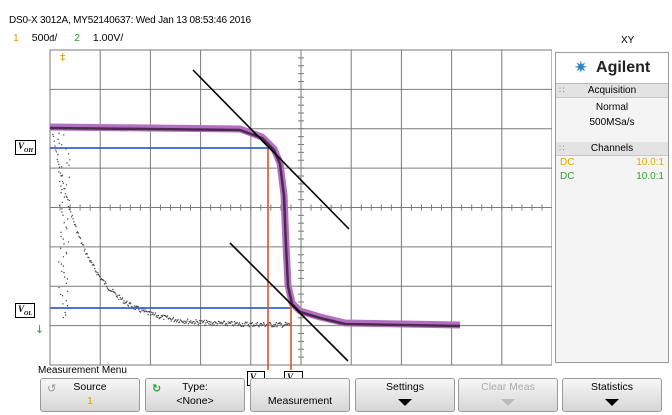 The width and height of the screenshot is (672, 415). Describe the element at coordinates (650, 162) in the screenshot. I see `ch1-probe: 10.0:1` at that location.